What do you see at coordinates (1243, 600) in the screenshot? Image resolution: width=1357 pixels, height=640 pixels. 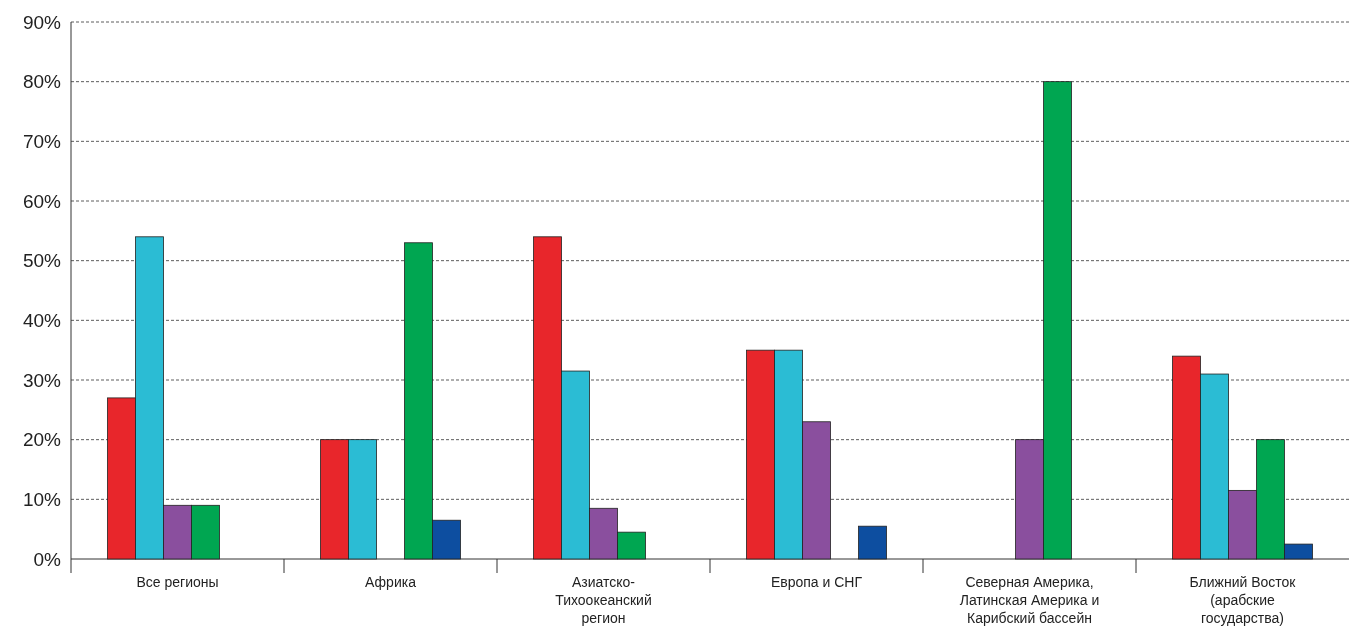 I see `x-tick-label: Ближний Восток (арабские государства)` at bounding box center [1243, 600].